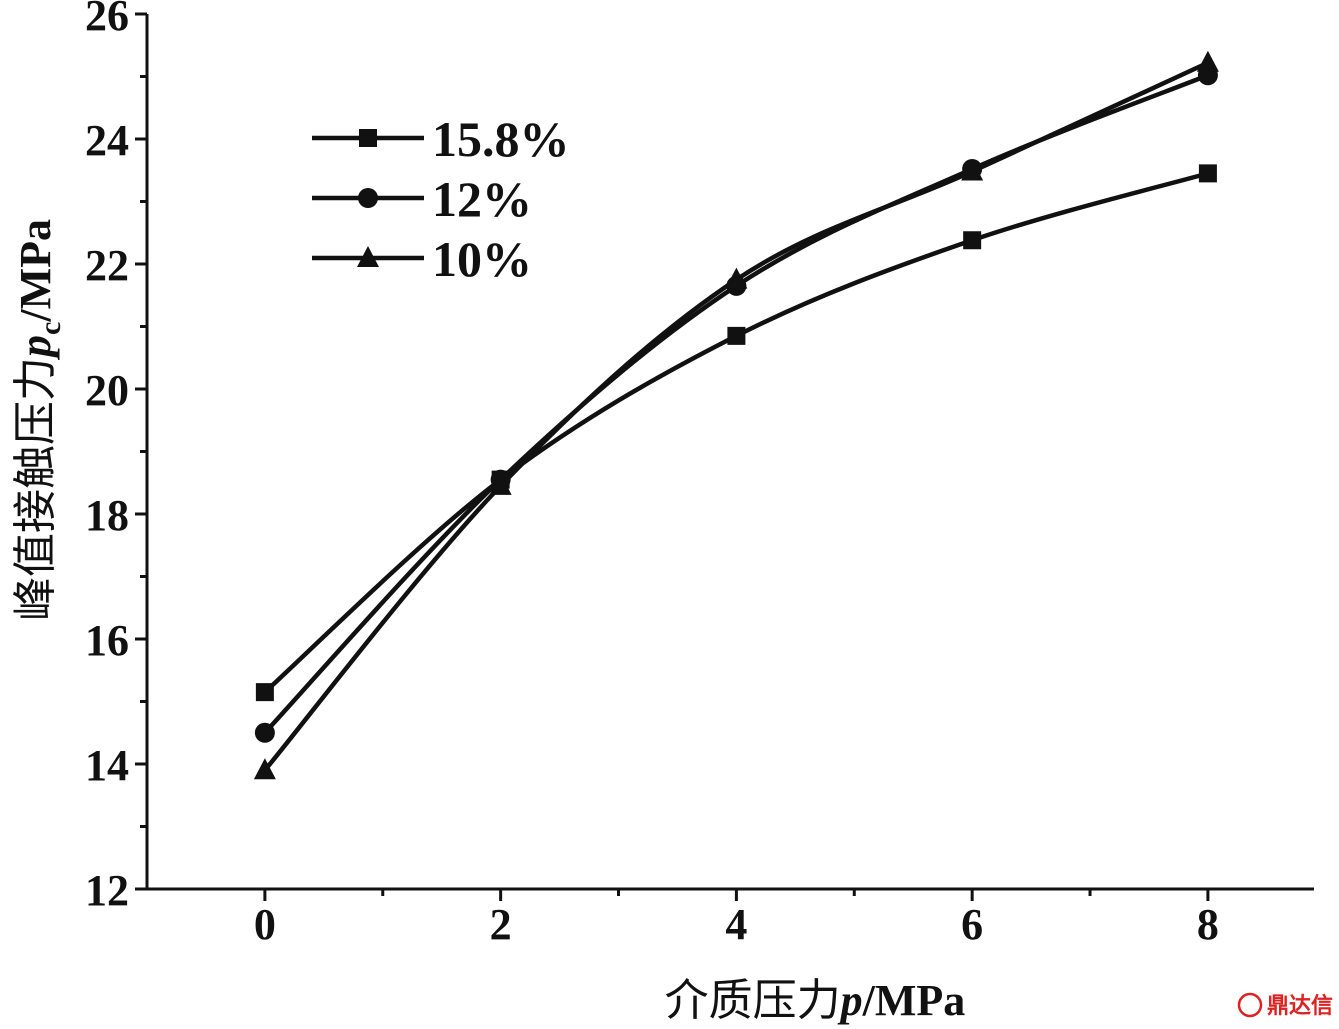 This screenshot has height=1029, width=1339. What do you see at coordinates (264, 732) in the screenshot?
I see `data-point-circle` at bounding box center [264, 732].